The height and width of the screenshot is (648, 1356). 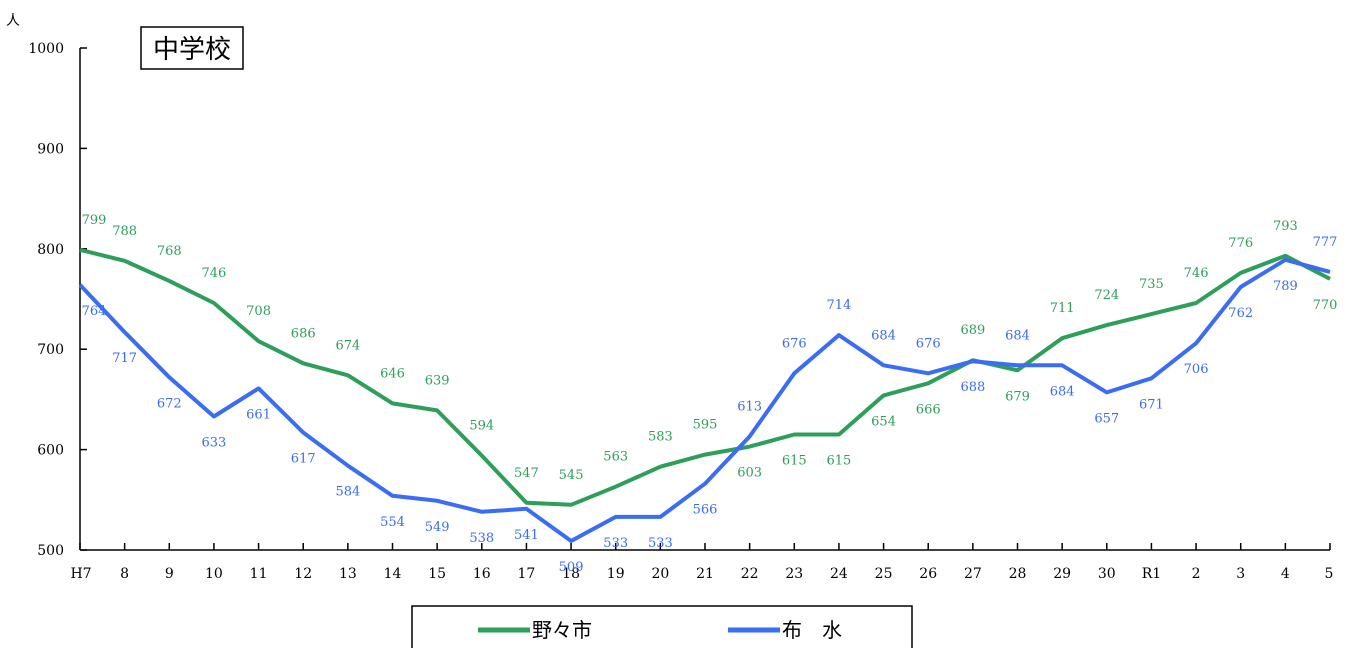 I want to click on x-tick-label: 3, so click(x=1240, y=574).